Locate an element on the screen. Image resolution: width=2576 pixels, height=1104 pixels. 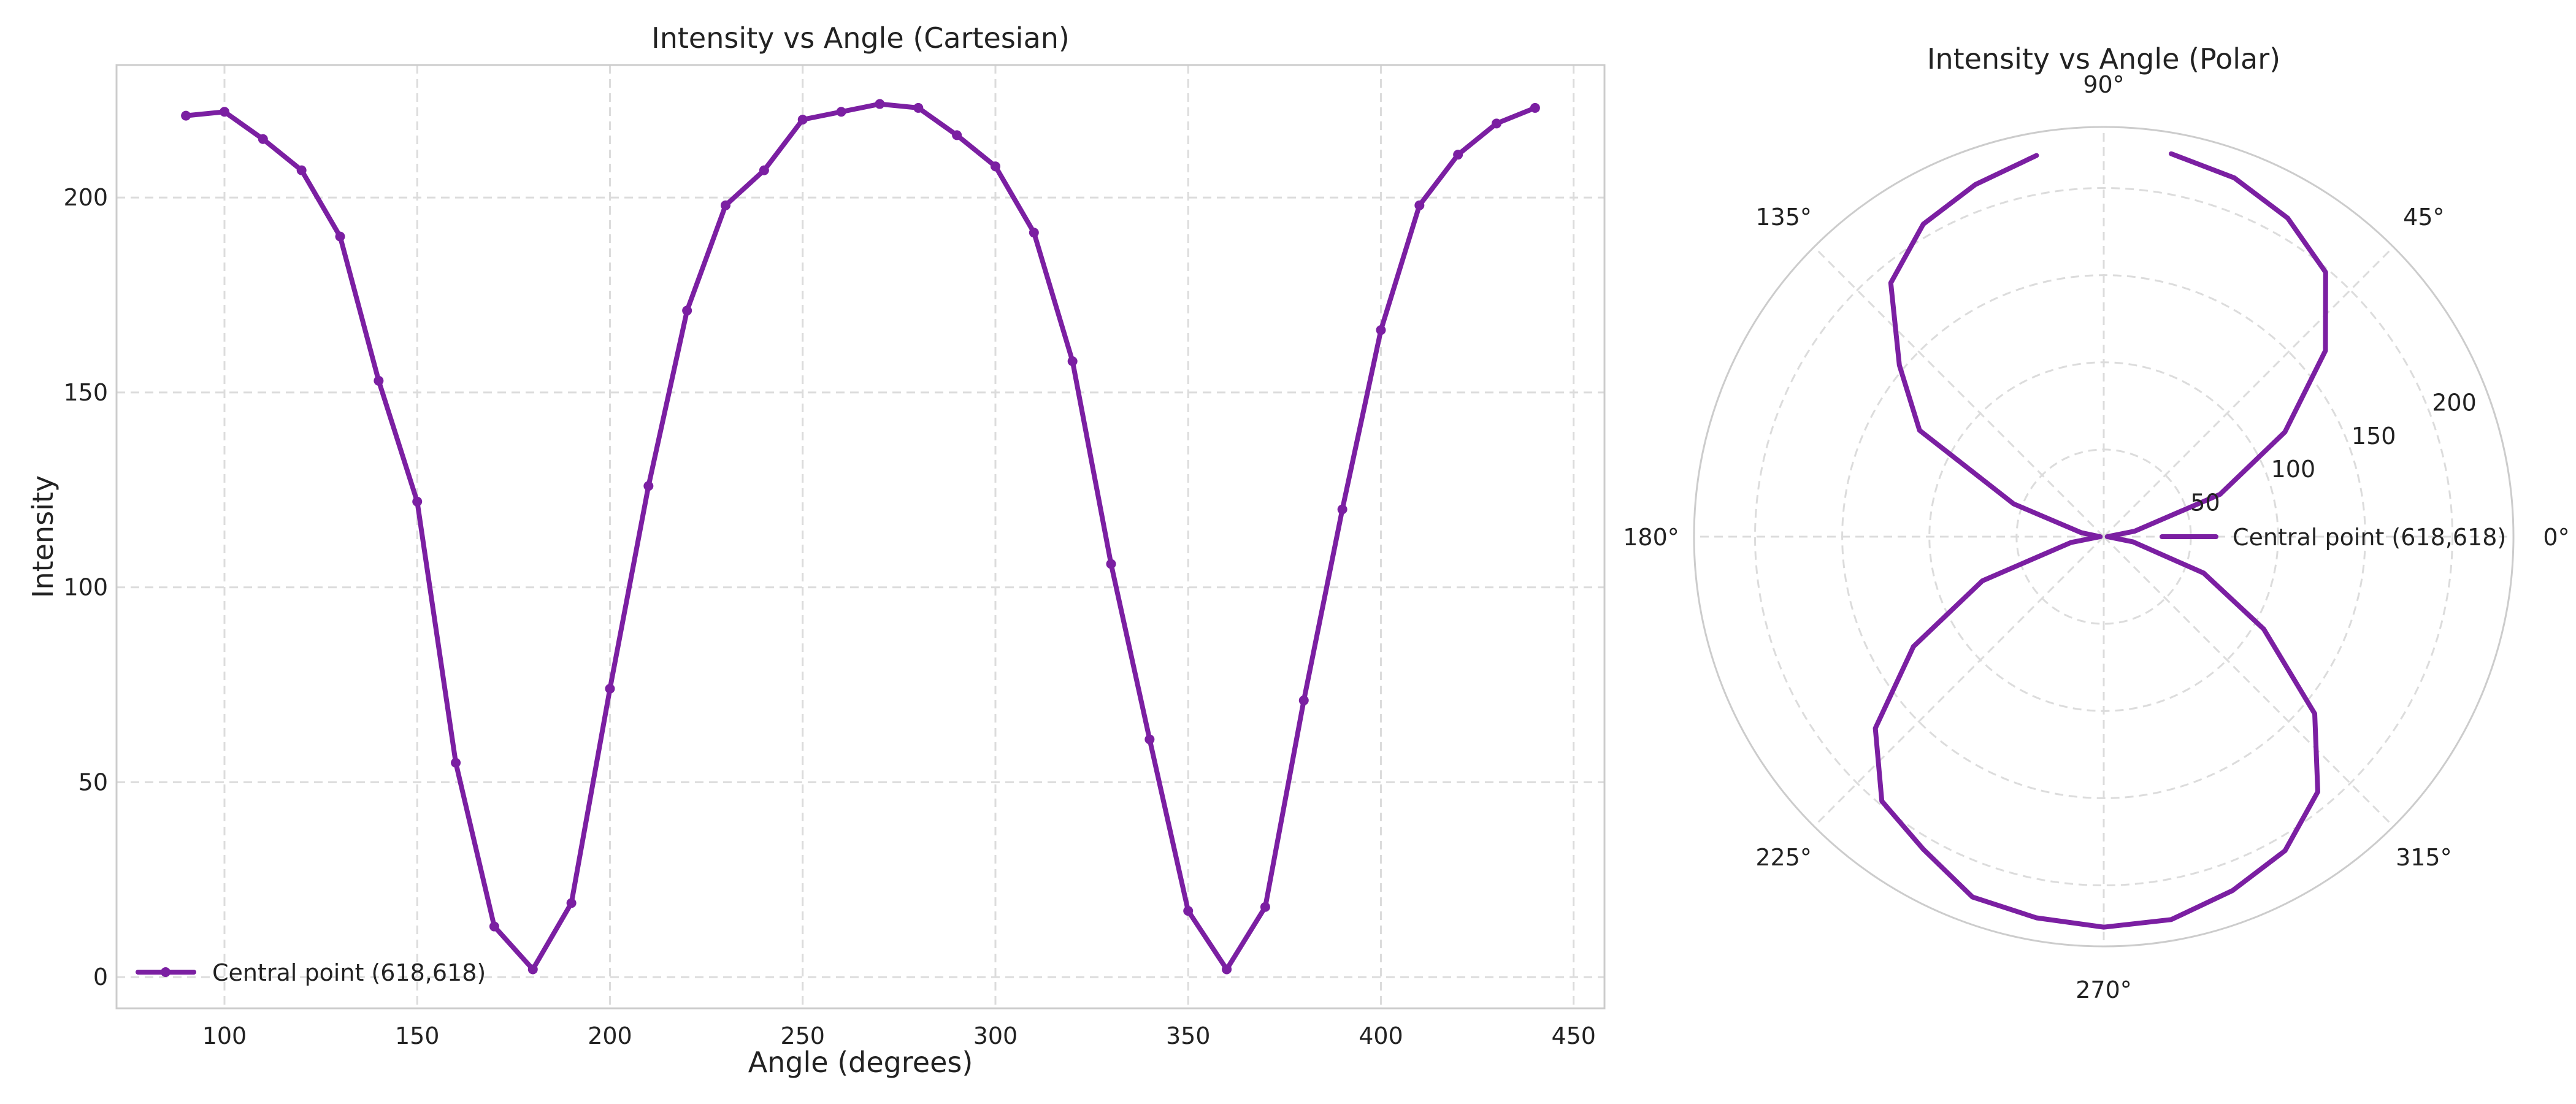
polar-legend: Central point (618,618) is located at coordinates (2333, 537).